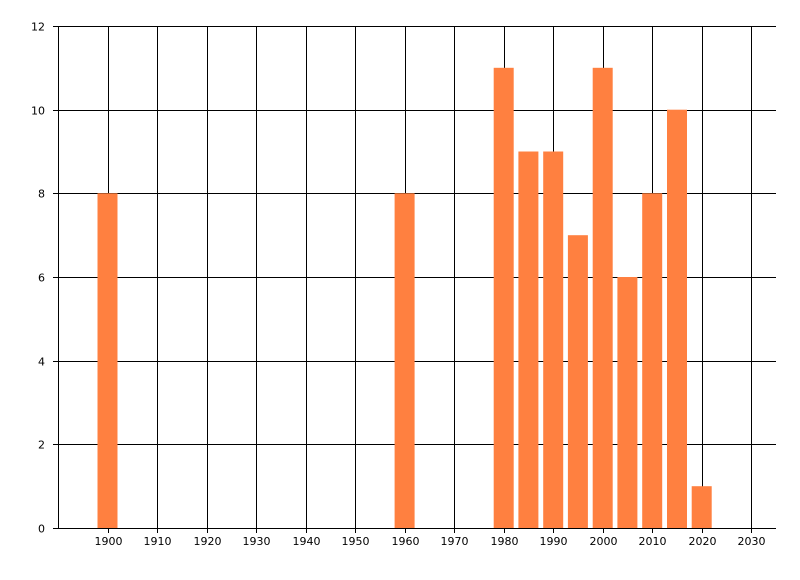  Describe the element at coordinates (307, 541) in the screenshot. I see `x-tick-label: 1940` at that location.